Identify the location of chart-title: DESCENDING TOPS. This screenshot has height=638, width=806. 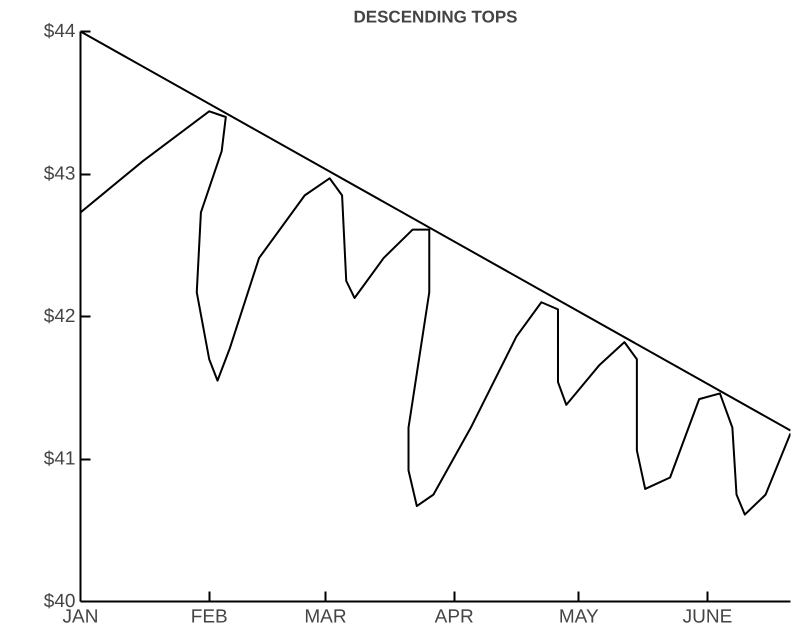
(435, 17).